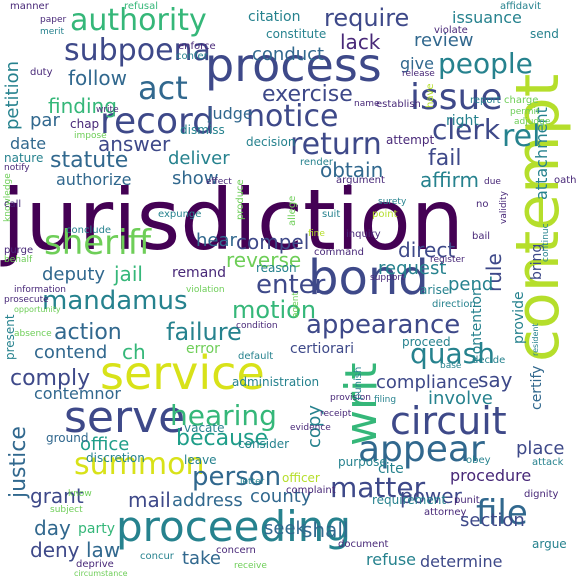  What do you see at coordinates (485, 63) in the screenshot?
I see `word-people: people` at bounding box center [485, 63].